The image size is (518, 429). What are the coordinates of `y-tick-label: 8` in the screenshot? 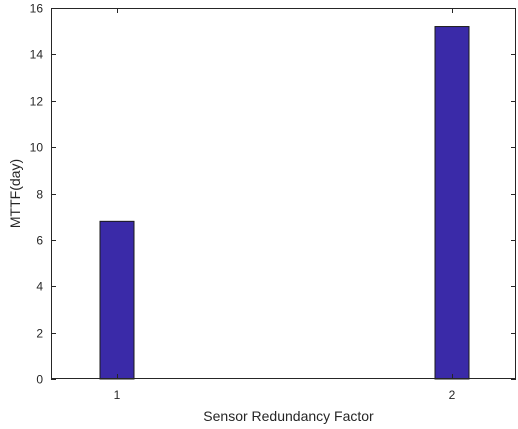 It's located at (39, 195).